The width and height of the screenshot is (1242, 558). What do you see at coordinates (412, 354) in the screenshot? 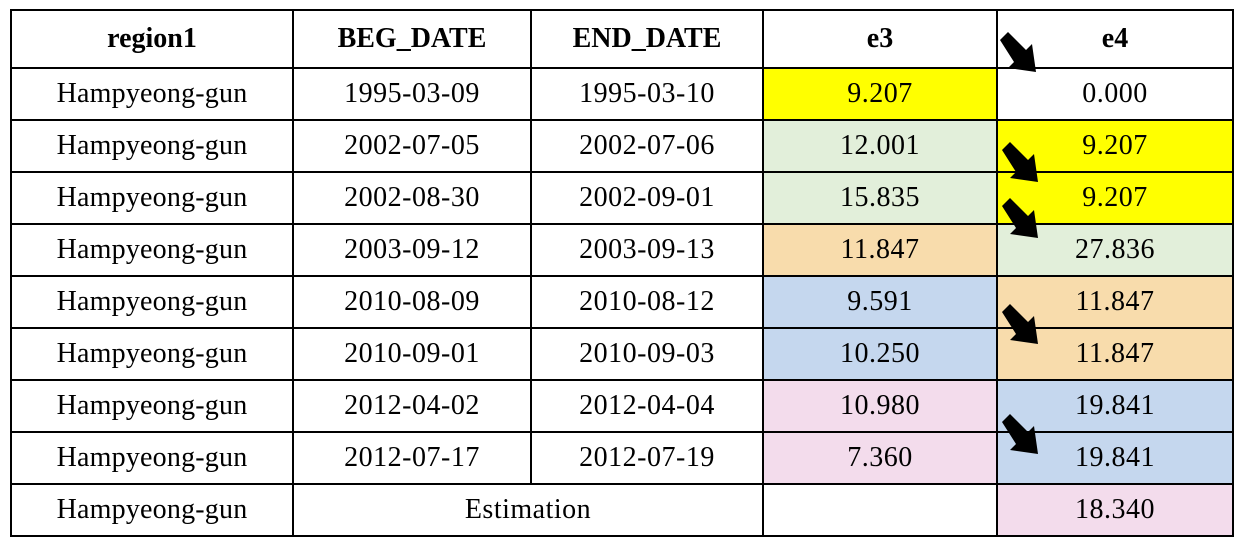
I see `cell-beg-date: 2010-09-01` at bounding box center [412, 354].